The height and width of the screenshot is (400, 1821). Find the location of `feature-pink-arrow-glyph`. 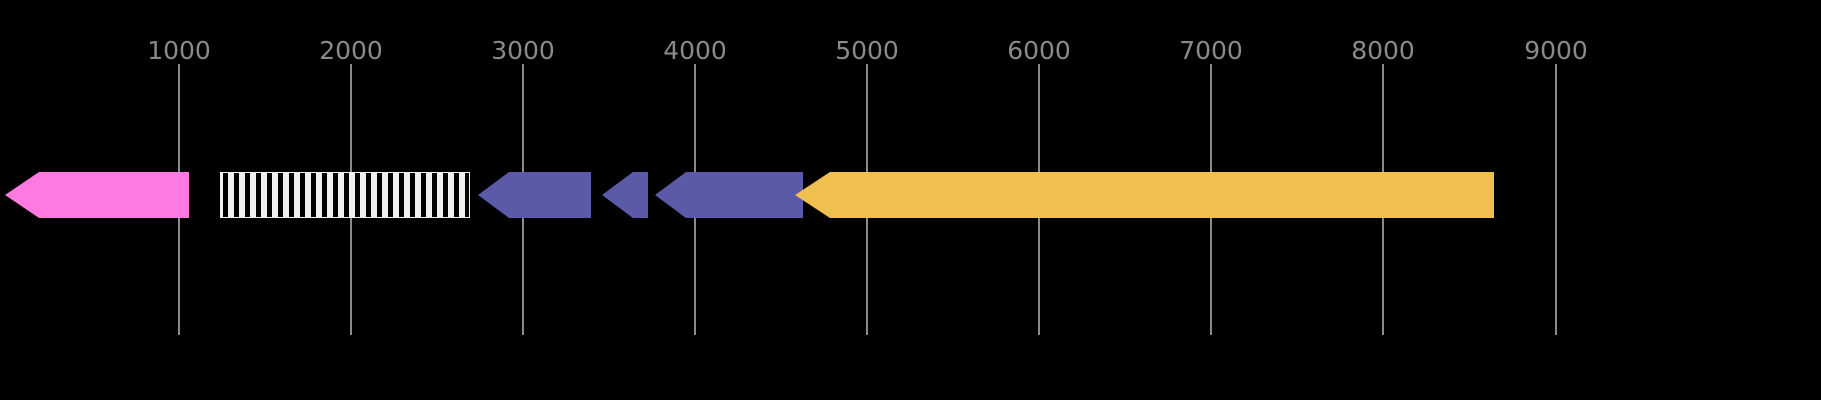

feature-pink-arrow-glyph is located at coordinates (97, 195).